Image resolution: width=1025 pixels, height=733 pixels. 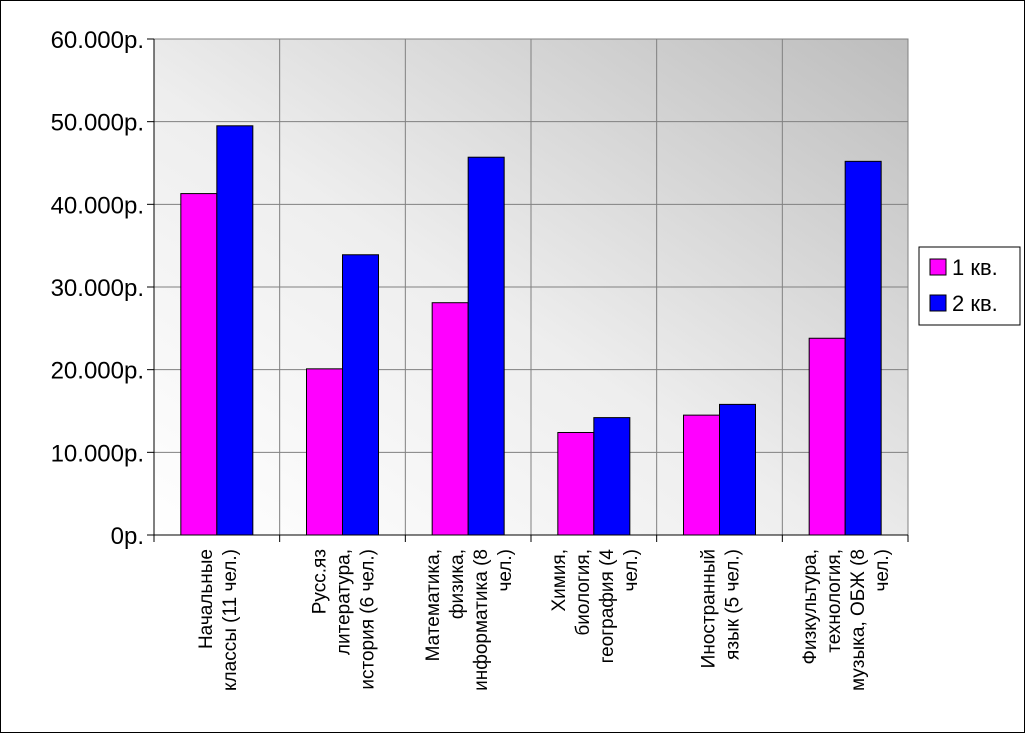 What do you see at coordinates (969, 286) in the screenshot?
I see `legend: 1 кв. 2 кв.` at bounding box center [969, 286].